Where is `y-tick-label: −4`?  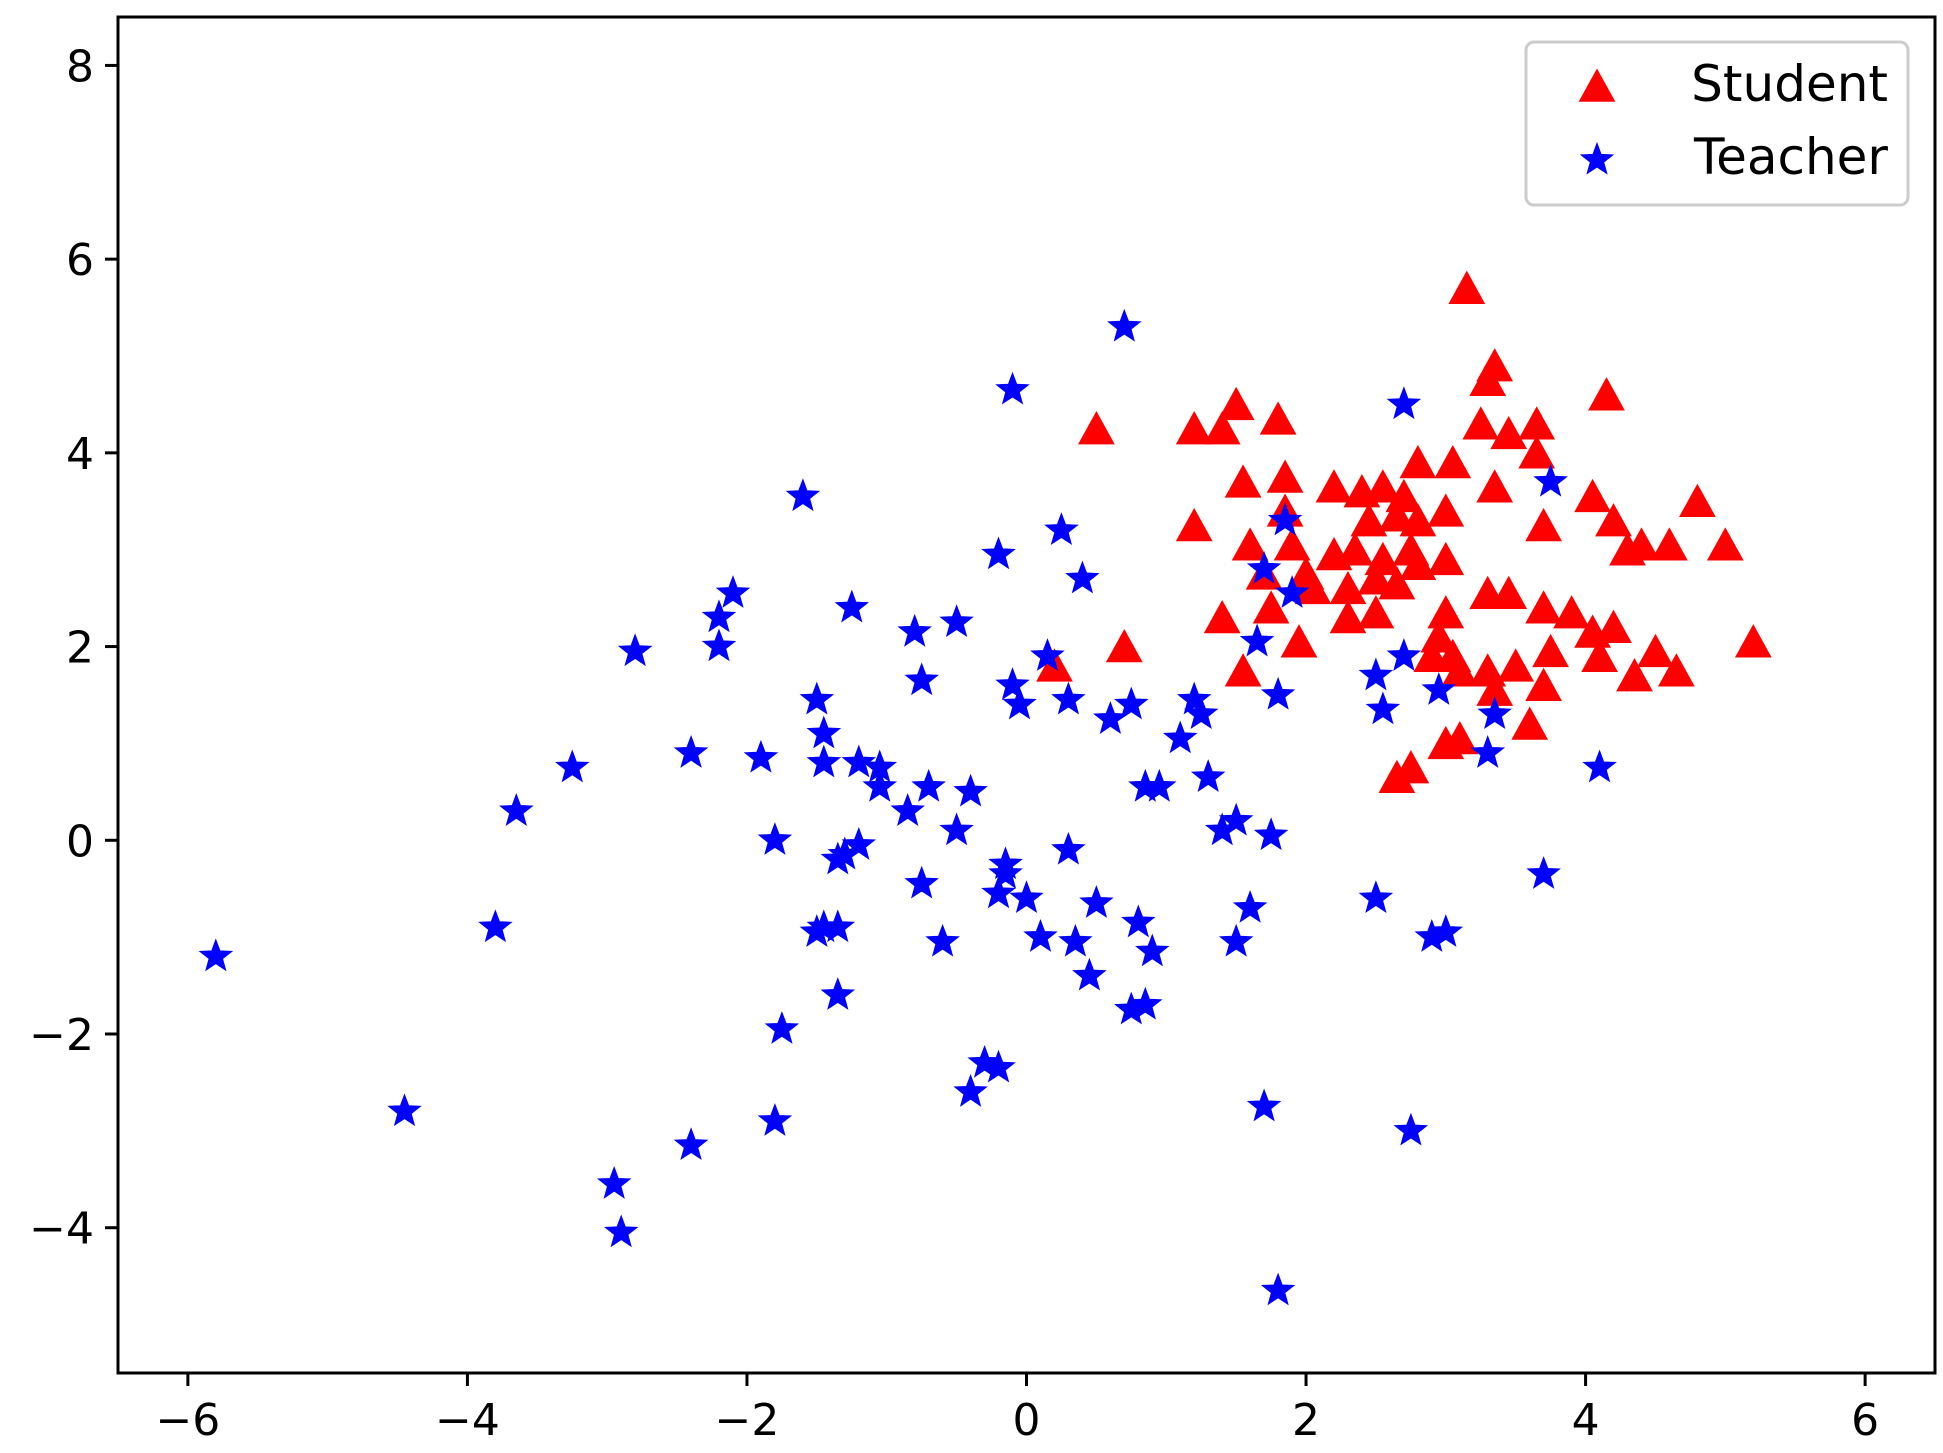
y-tick-label: −4 is located at coordinates (61, 1229).